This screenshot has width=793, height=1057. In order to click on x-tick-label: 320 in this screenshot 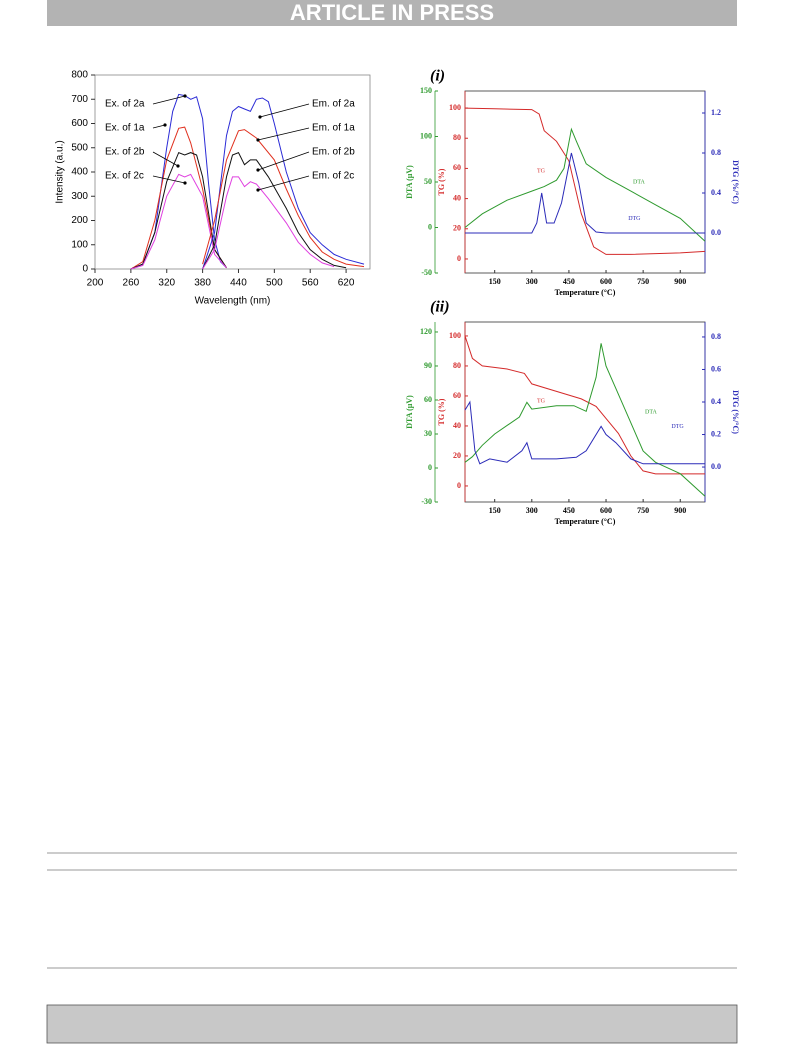, I will do `click(166, 283)`.